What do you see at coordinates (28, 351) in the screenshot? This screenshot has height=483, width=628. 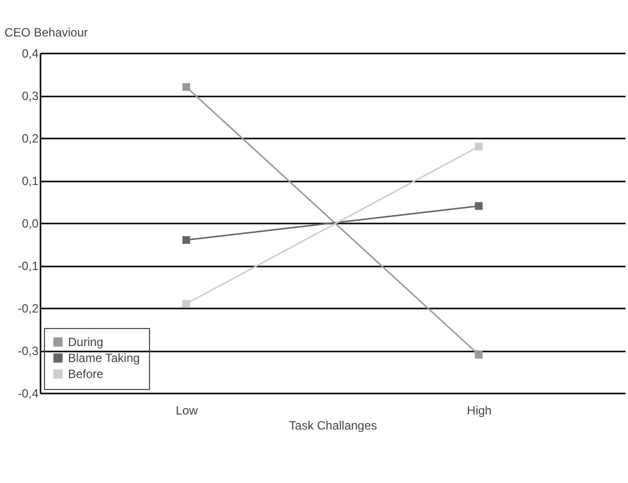 I see `y-tick-label: -0,3` at bounding box center [28, 351].